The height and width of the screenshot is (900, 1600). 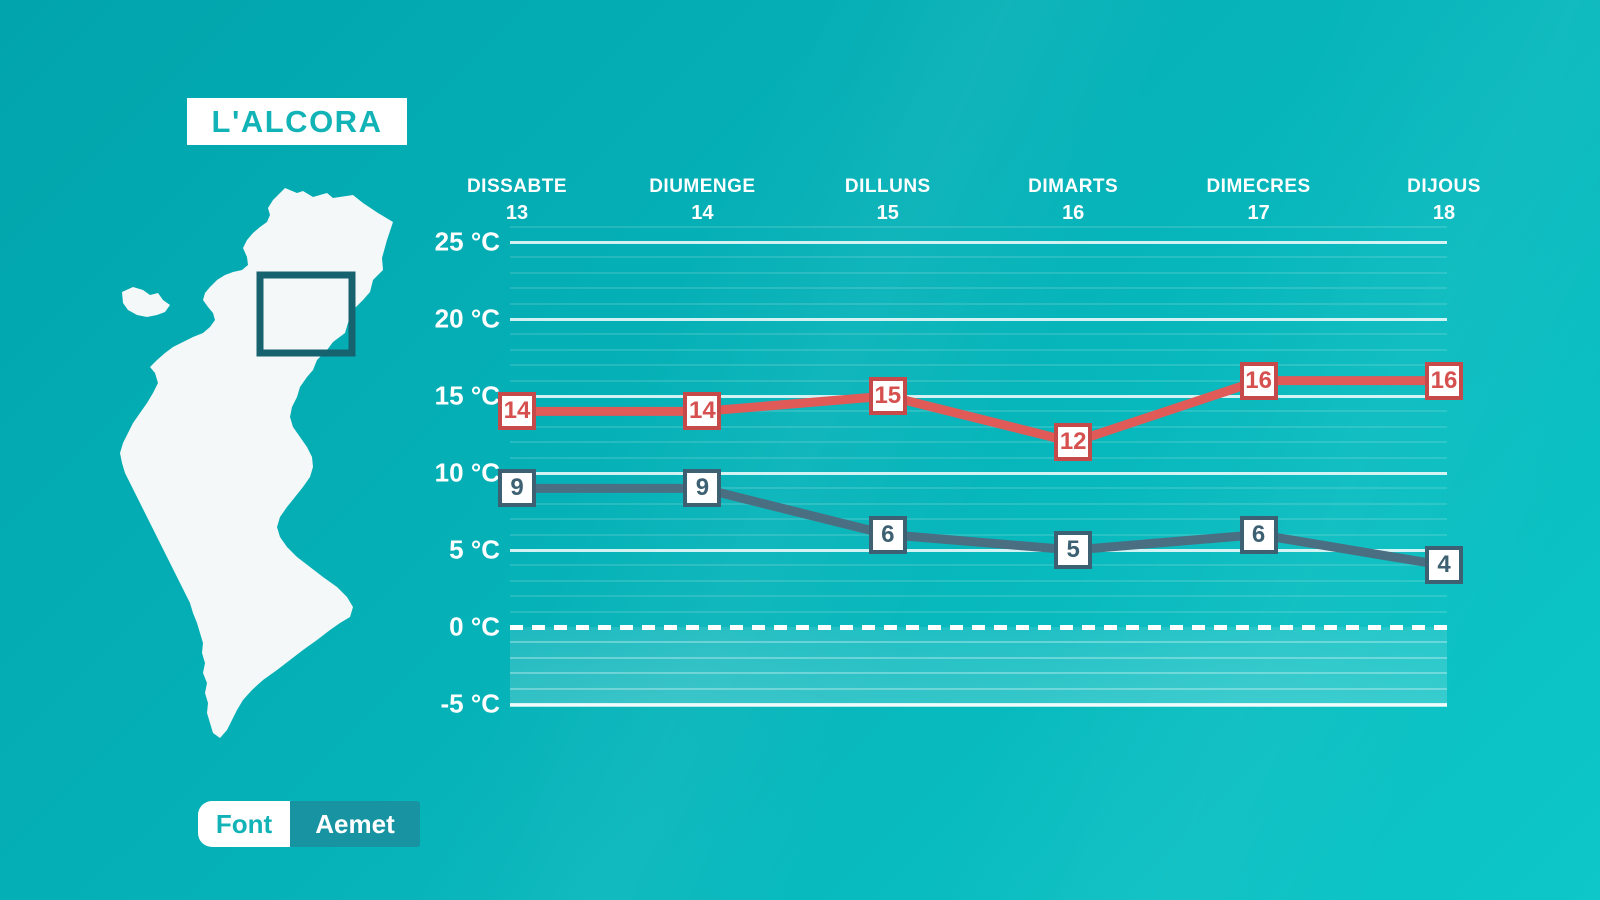 What do you see at coordinates (467, 318) in the screenshot?
I see `y-axis-tick: 20 °C` at bounding box center [467, 318].